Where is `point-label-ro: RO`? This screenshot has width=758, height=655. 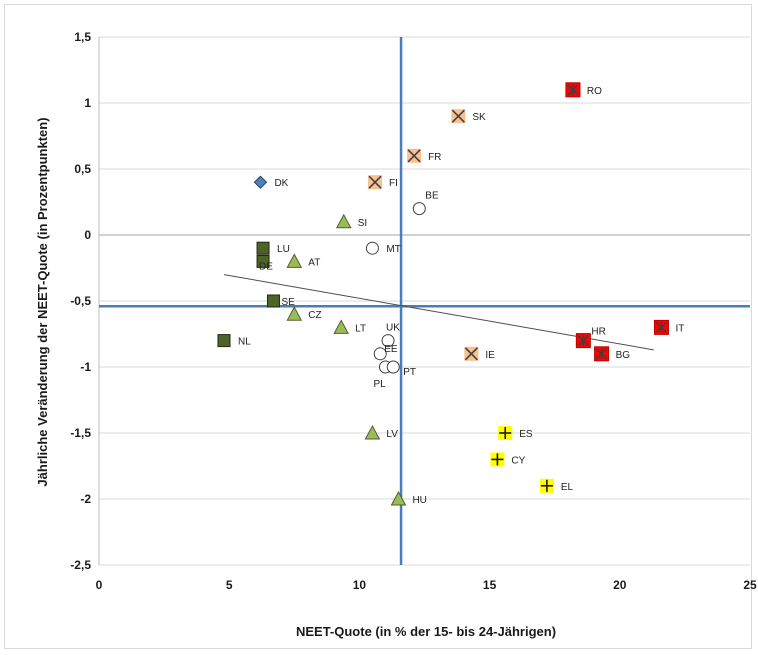 point-label-ro: RO is located at coordinates (594, 91).